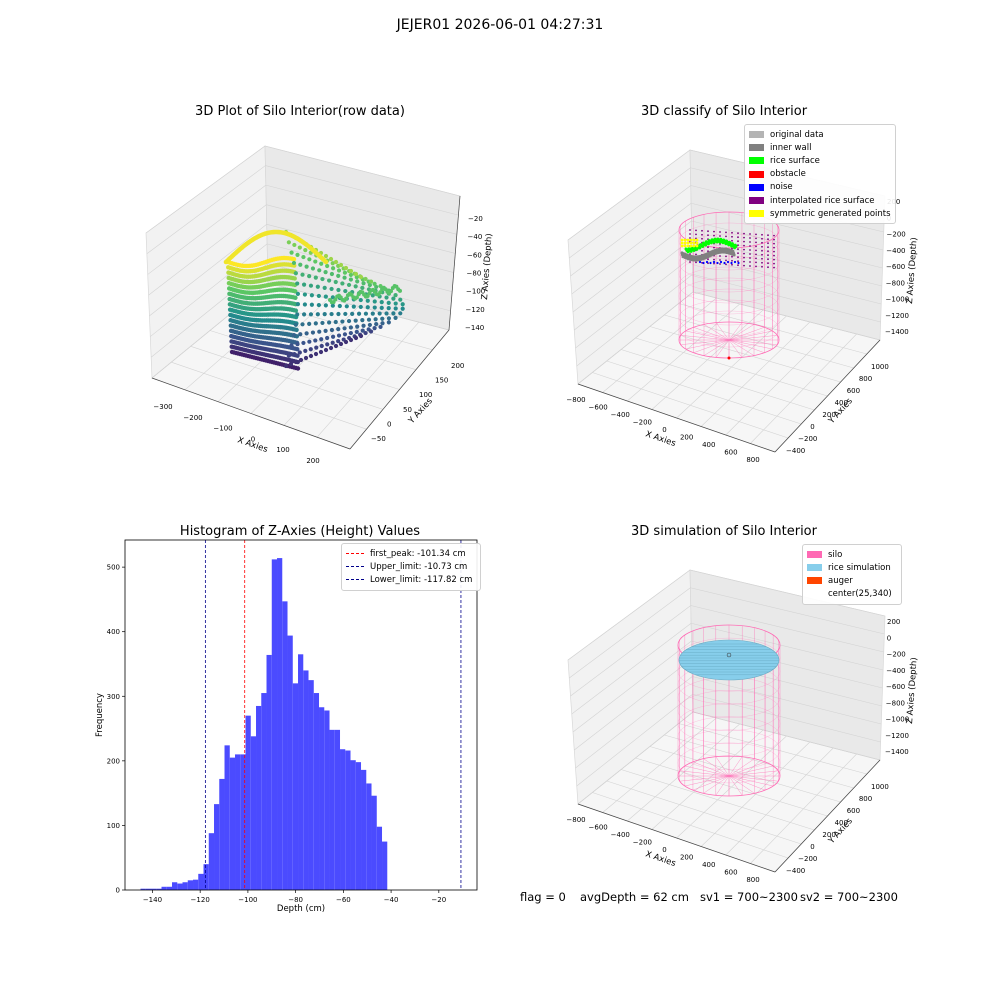  What do you see at coordinates (500, 25) in the screenshot?
I see `figure-suptitle: JEJER01 2026-06-01 04:27:31` at bounding box center [500, 25].